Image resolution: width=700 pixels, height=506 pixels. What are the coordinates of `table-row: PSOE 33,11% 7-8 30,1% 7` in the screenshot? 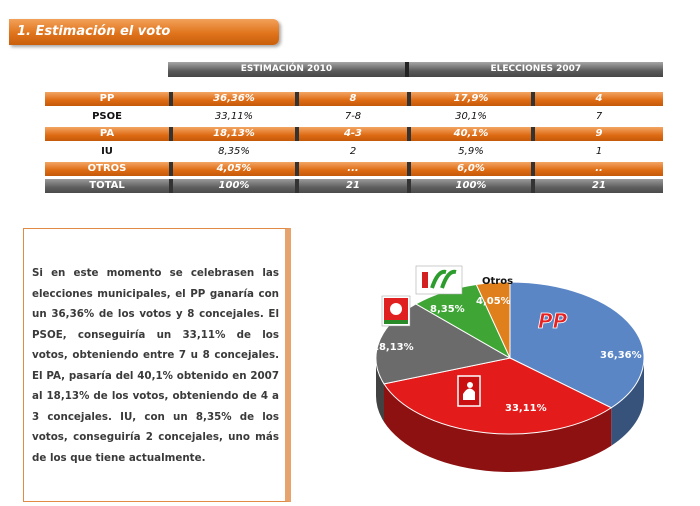 It's located at (354, 117).